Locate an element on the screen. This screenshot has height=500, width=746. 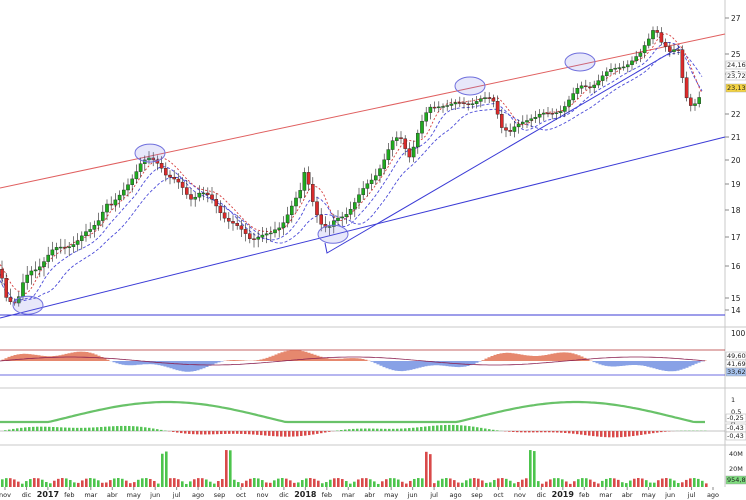
y-tick-label: 19 is located at coordinates (736, 184).